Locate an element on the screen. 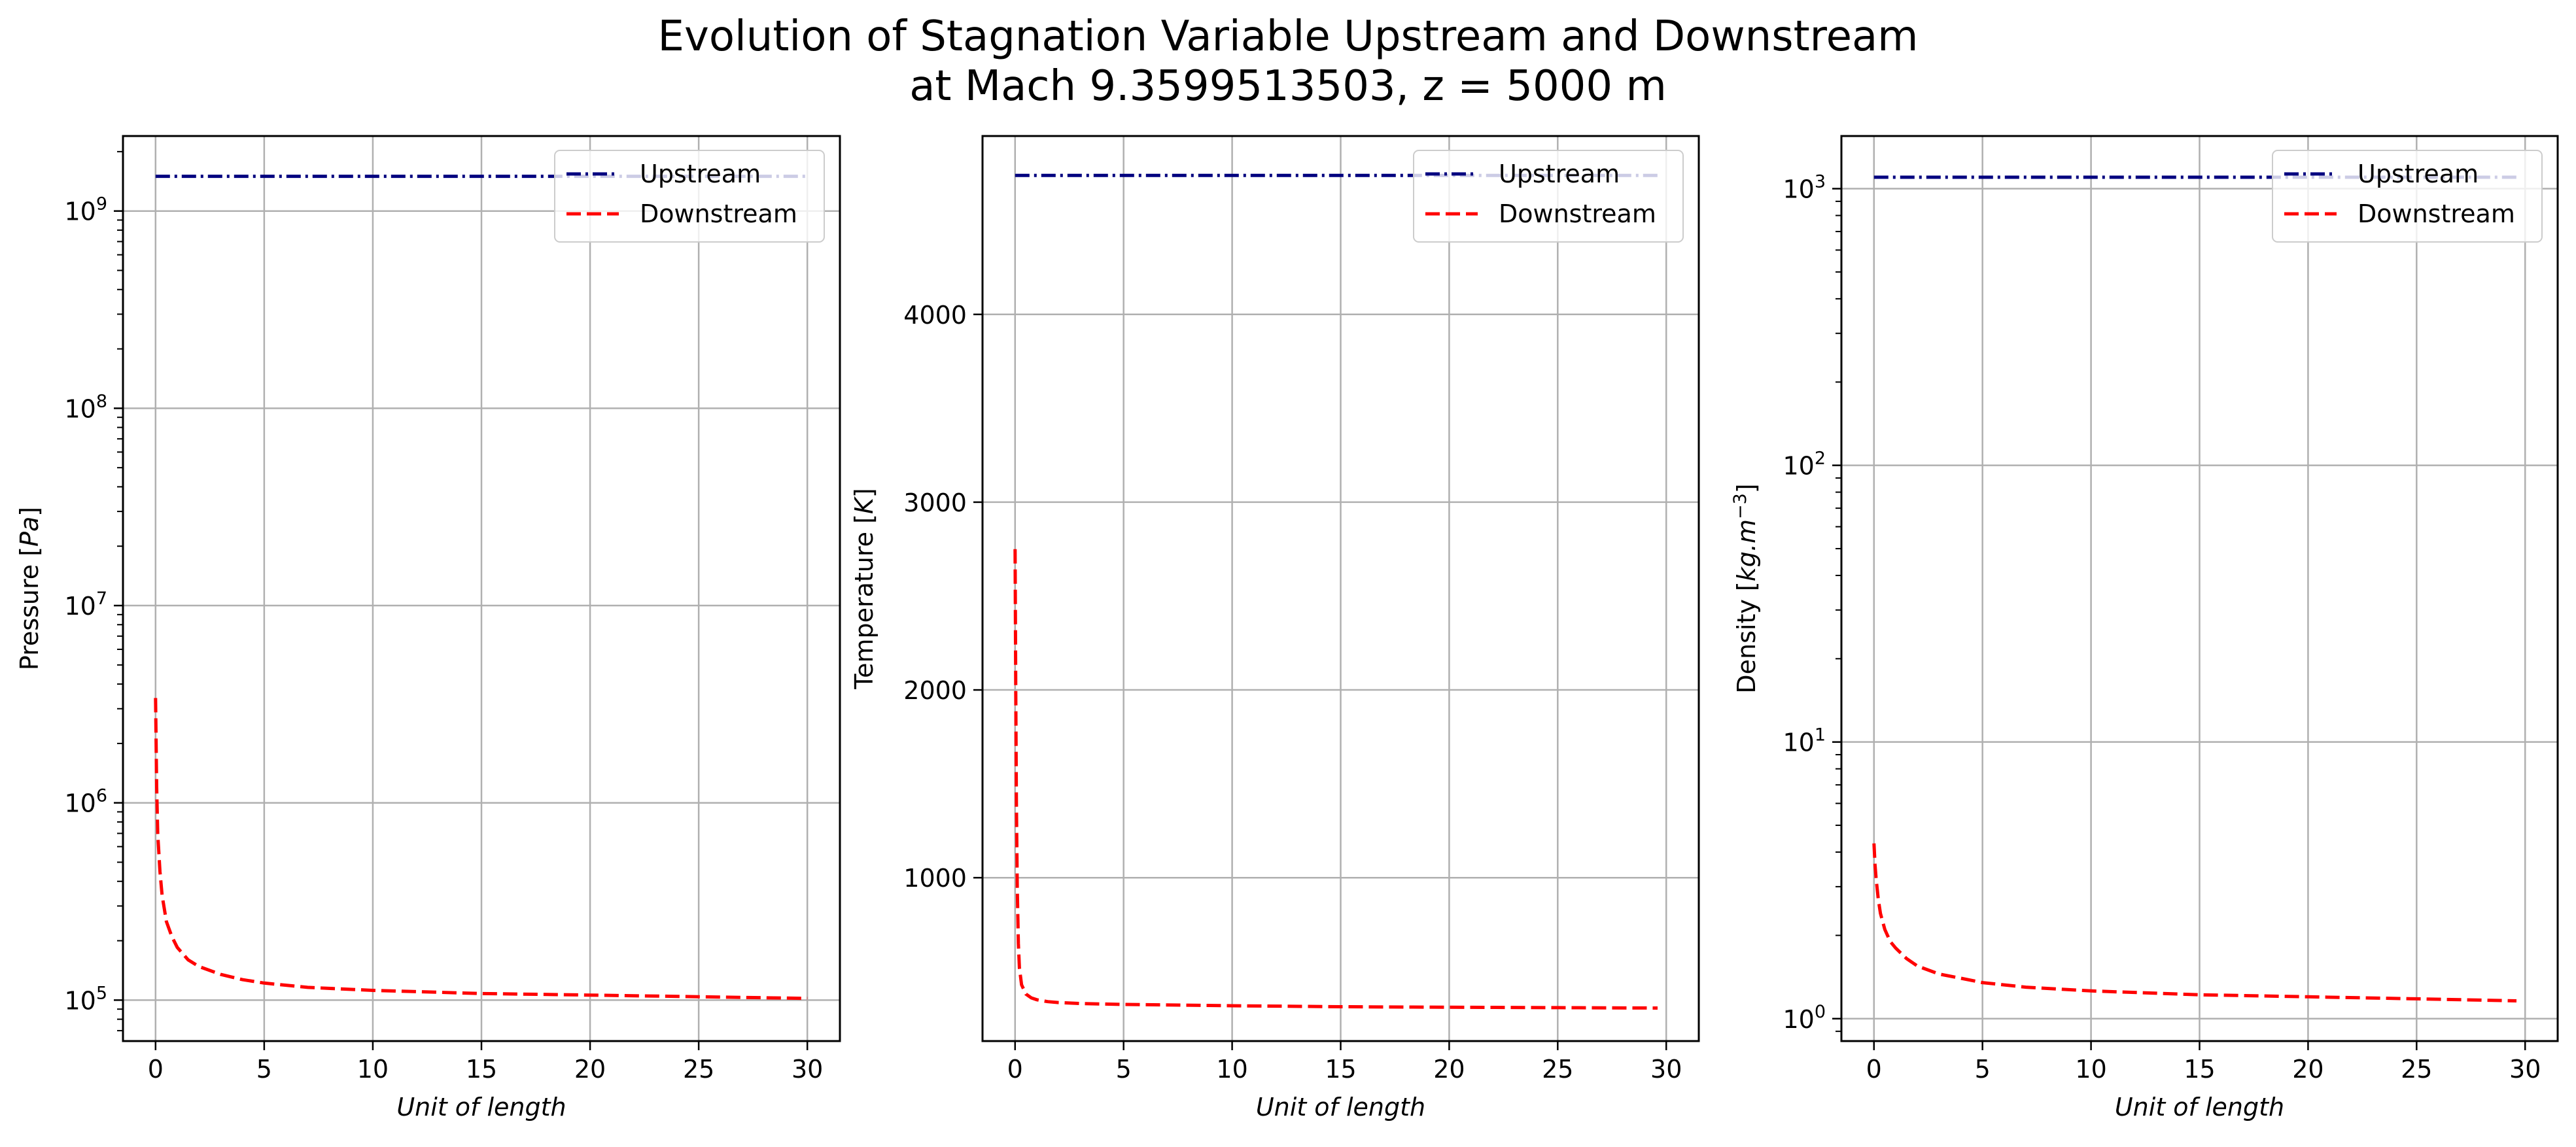  y-tick-label: 10⁰ is located at coordinates (1804, 1018).